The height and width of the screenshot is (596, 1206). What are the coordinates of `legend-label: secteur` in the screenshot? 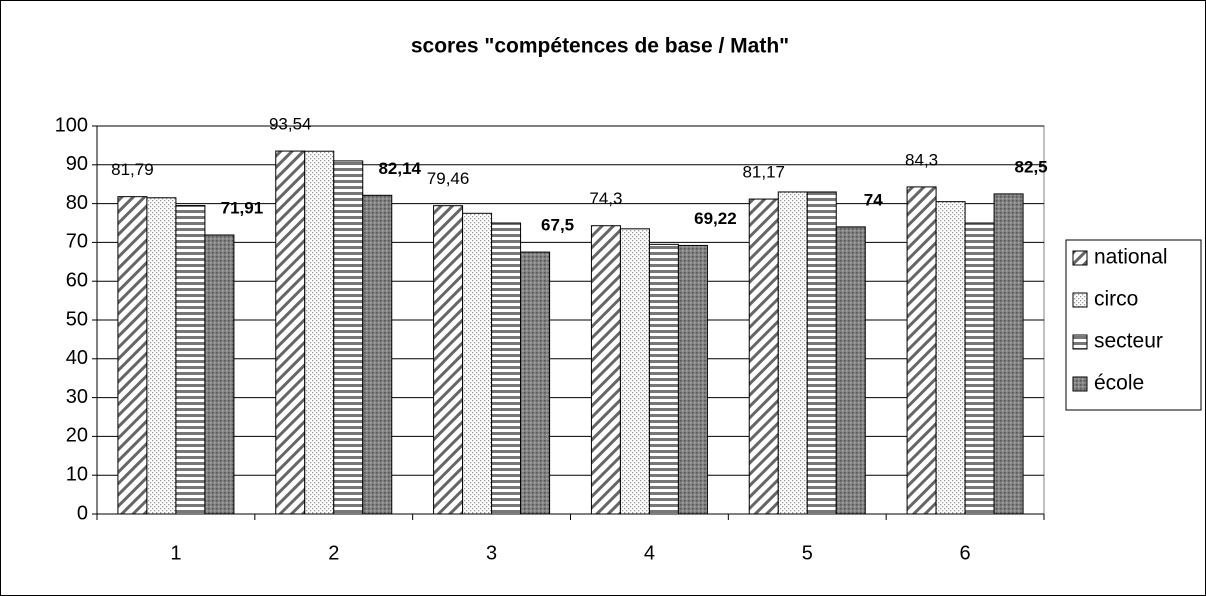 It's located at (1128, 341).